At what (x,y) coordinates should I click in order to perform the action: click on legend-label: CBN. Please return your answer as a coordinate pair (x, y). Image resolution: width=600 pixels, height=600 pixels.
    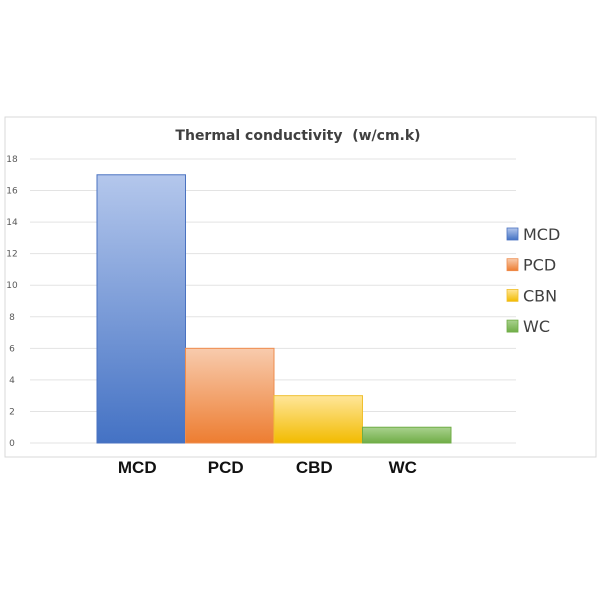
    Looking at the image, I should click on (540, 295).